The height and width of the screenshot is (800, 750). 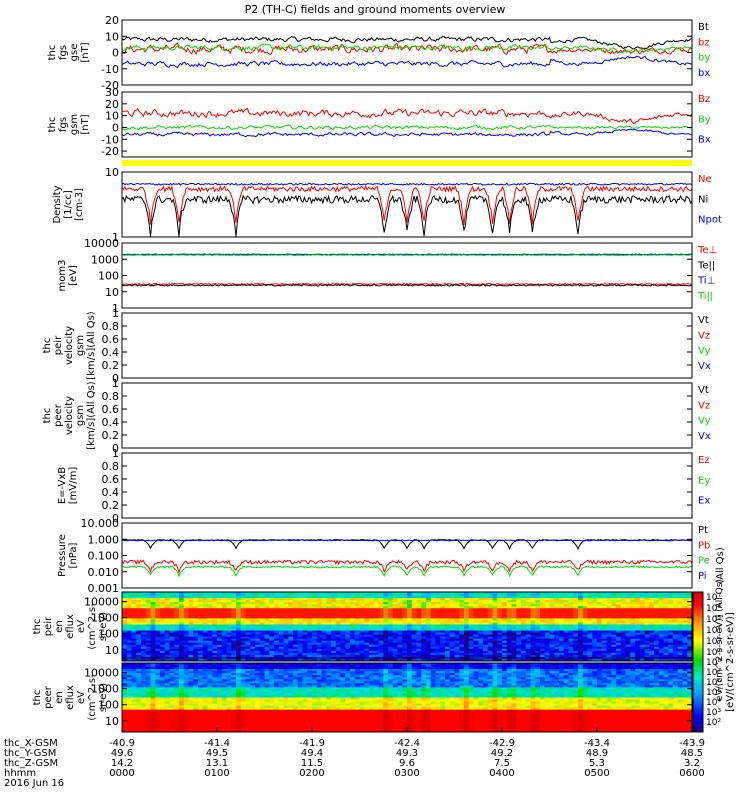 What do you see at coordinates (216, 773) in the screenshot?
I see `xtick-label: 0100` at bounding box center [216, 773].